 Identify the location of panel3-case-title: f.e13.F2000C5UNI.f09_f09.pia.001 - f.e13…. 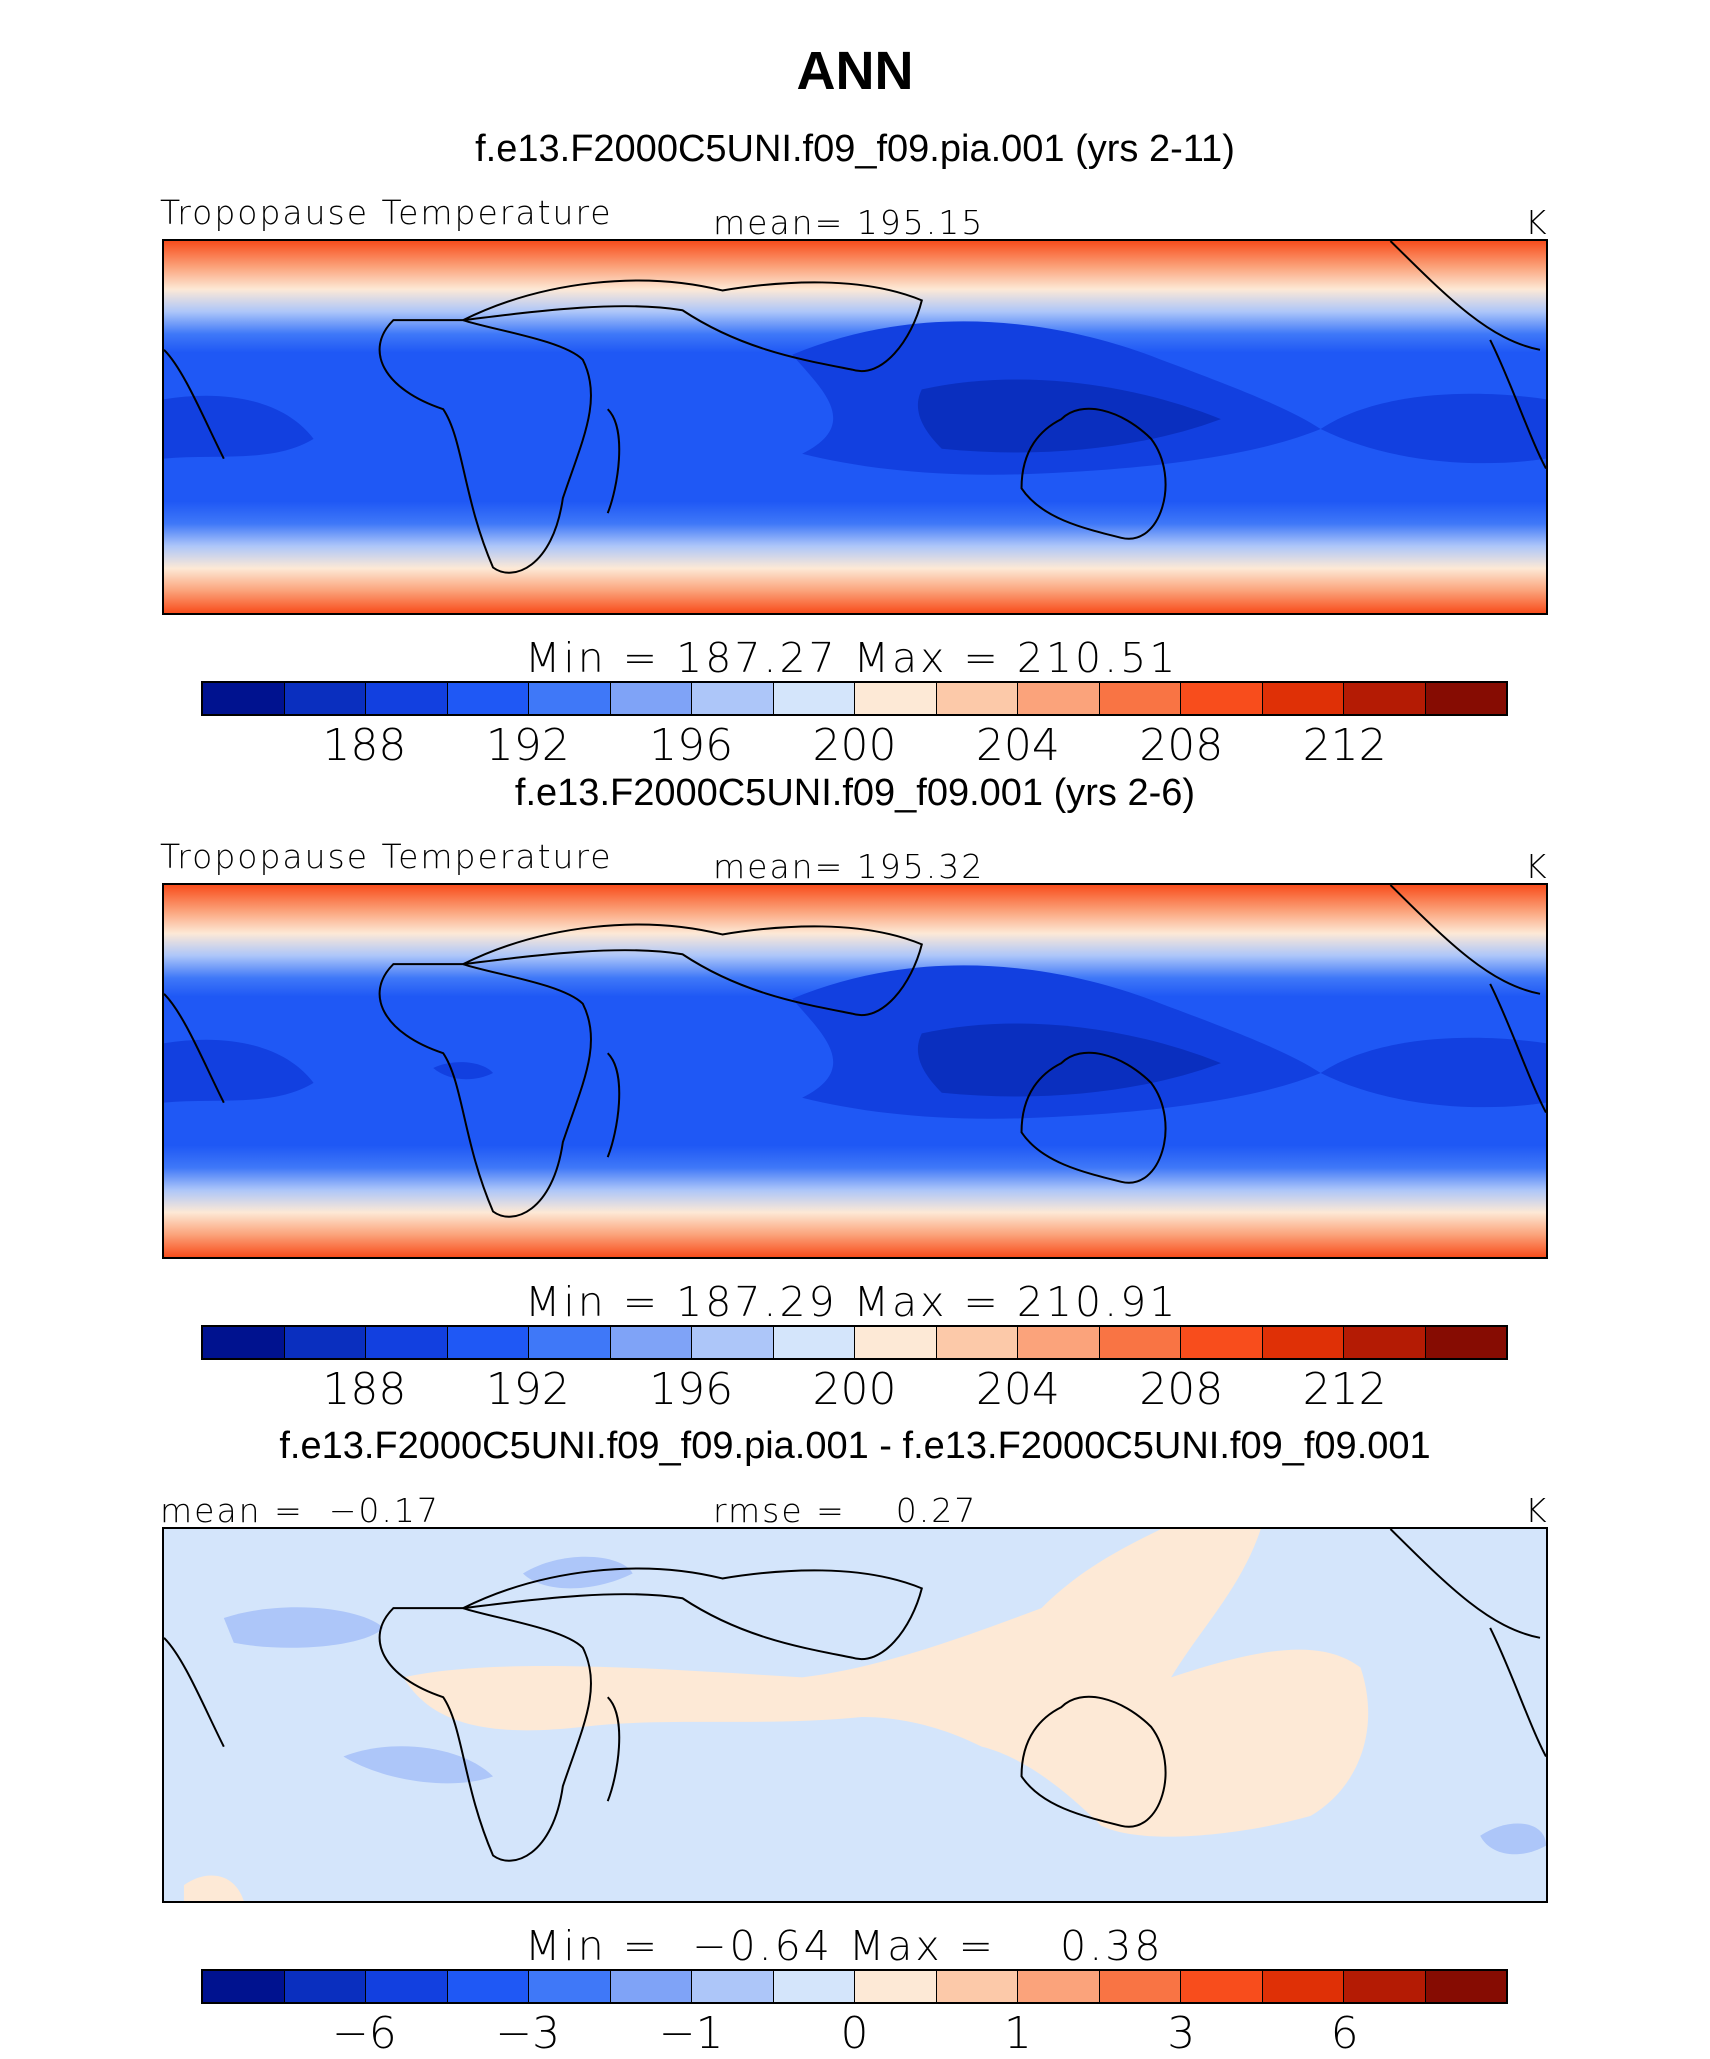
(855, 1446).